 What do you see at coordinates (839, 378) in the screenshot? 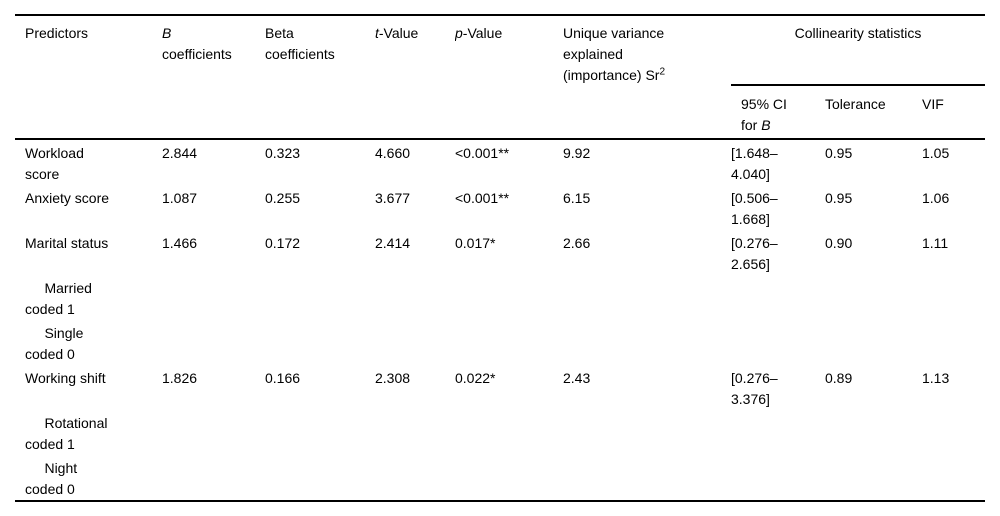
I see `cell-tolerance: 0.89` at bounding box center [839, 378].